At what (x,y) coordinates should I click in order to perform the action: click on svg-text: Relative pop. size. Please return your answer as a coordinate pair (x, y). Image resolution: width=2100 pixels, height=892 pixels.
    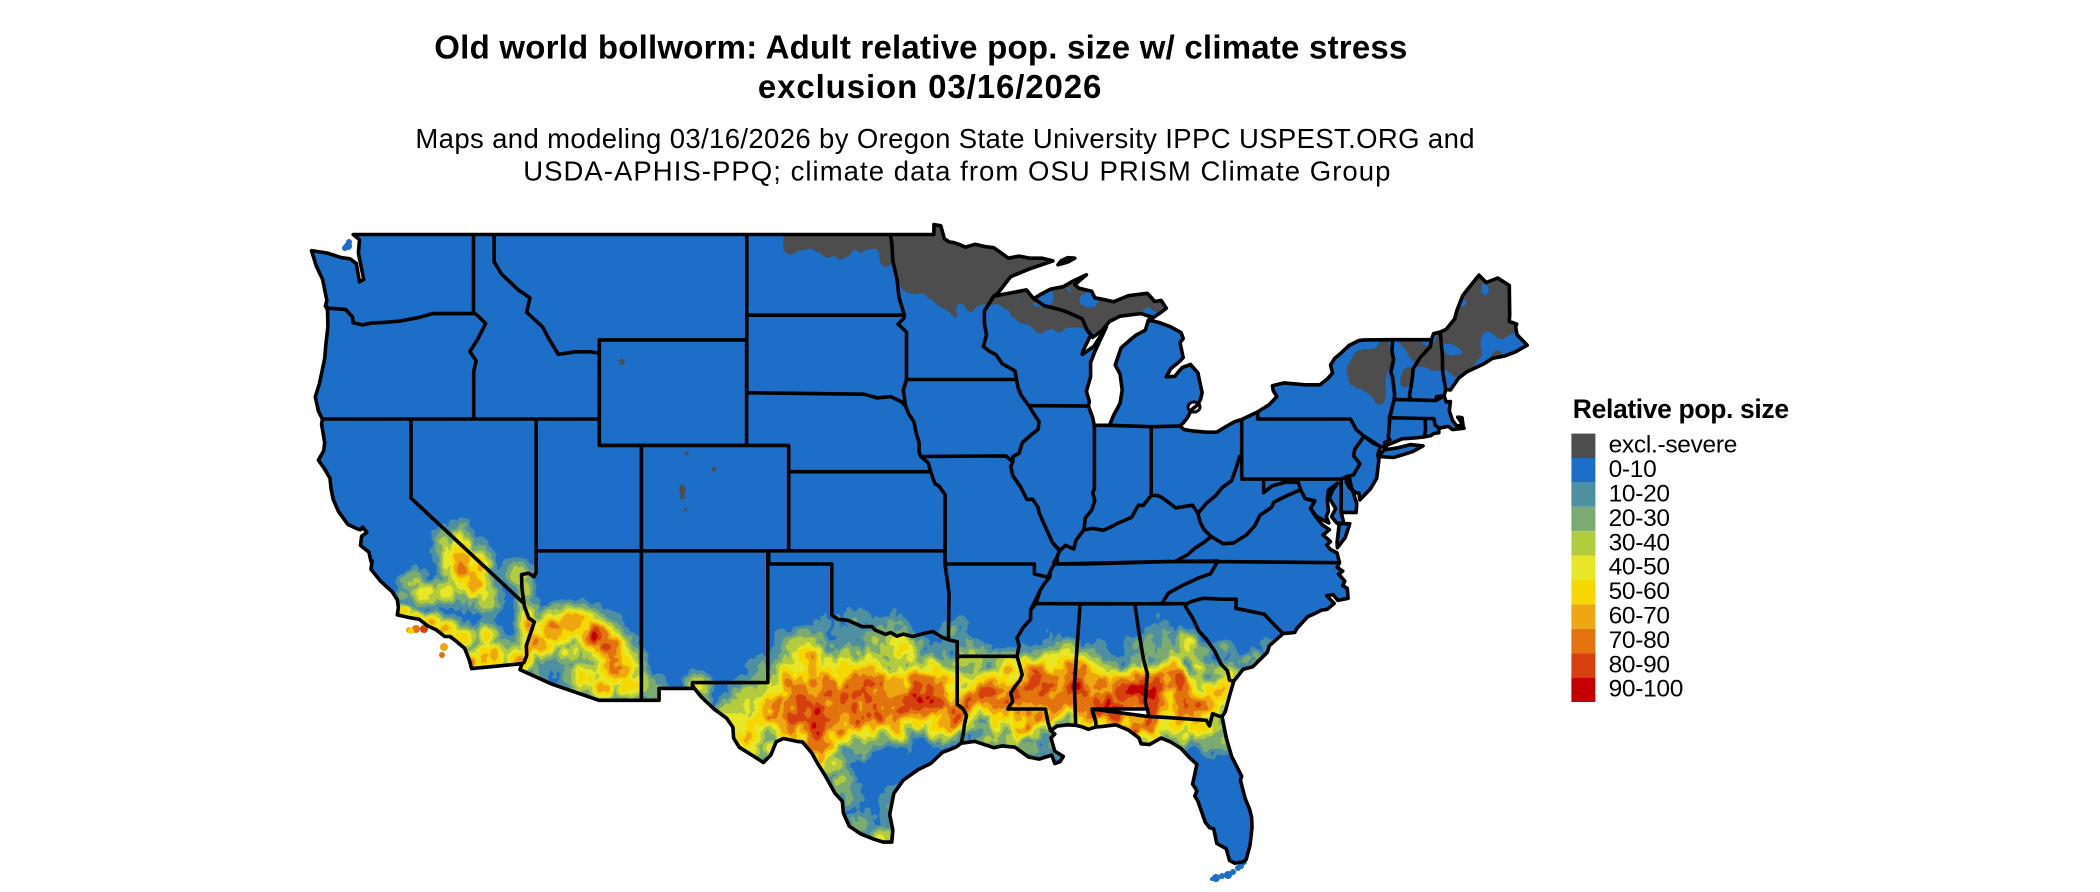
    Looking at the image, I should click on (1681, 409).